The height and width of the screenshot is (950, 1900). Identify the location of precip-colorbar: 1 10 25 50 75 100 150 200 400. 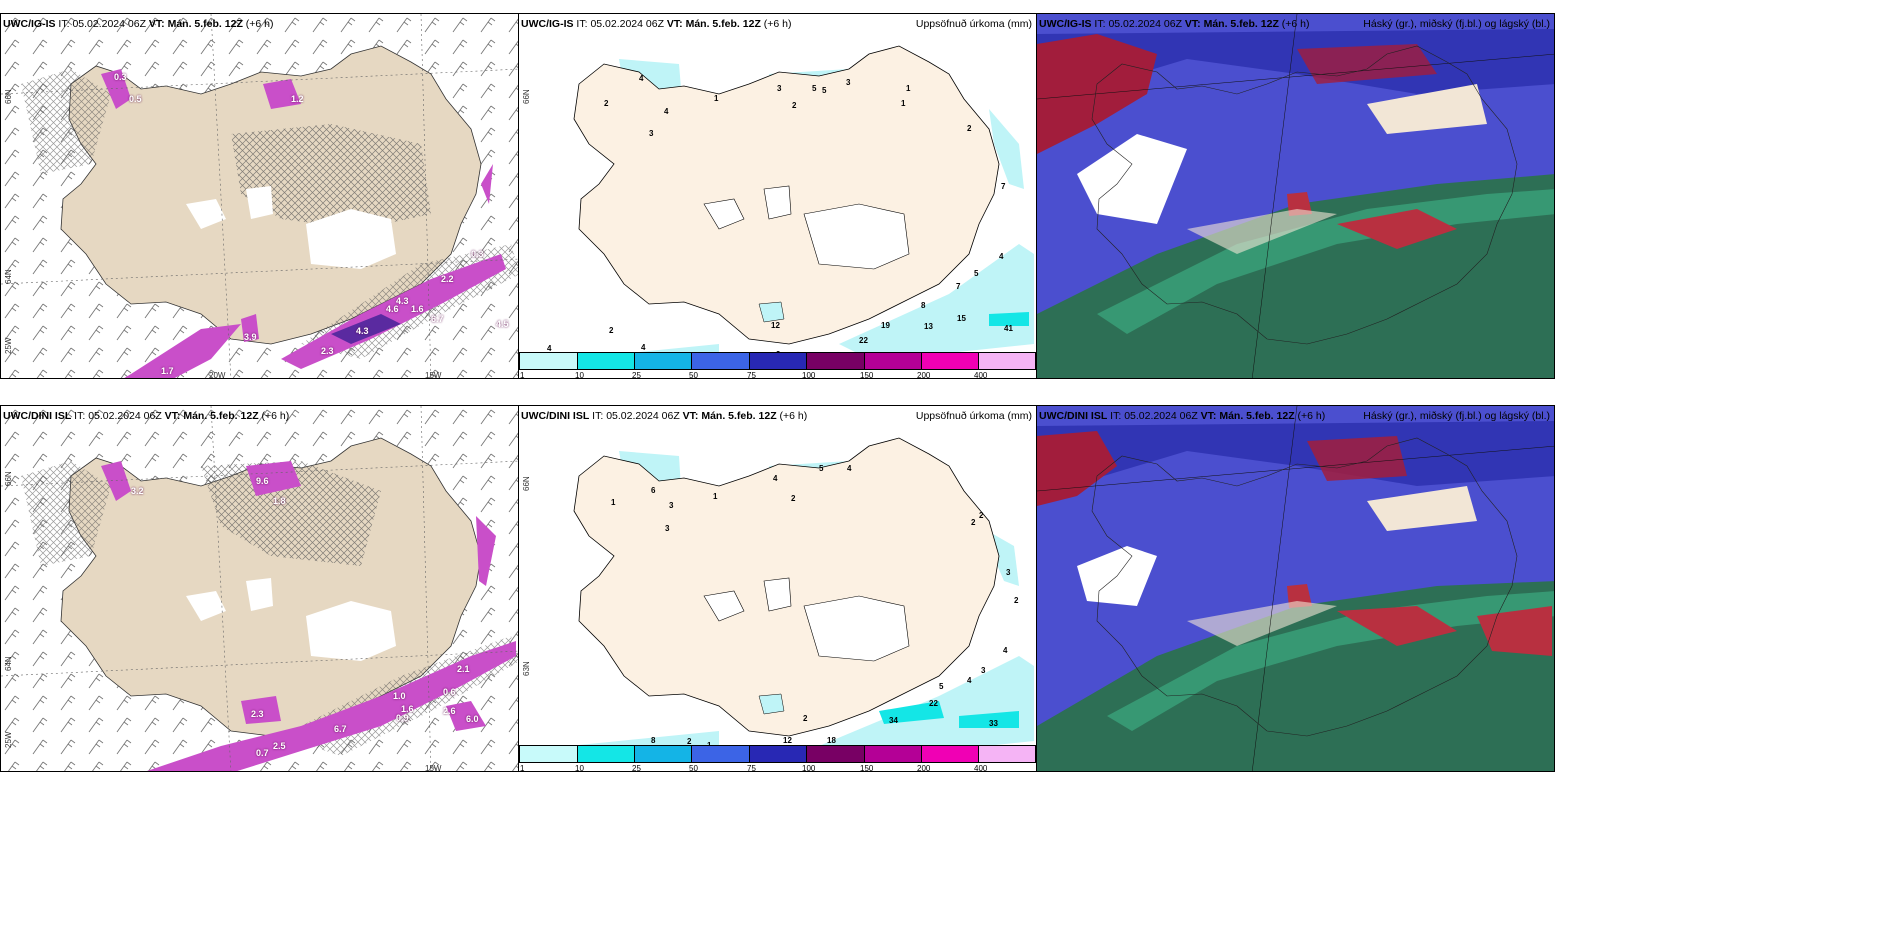
(777, 758).